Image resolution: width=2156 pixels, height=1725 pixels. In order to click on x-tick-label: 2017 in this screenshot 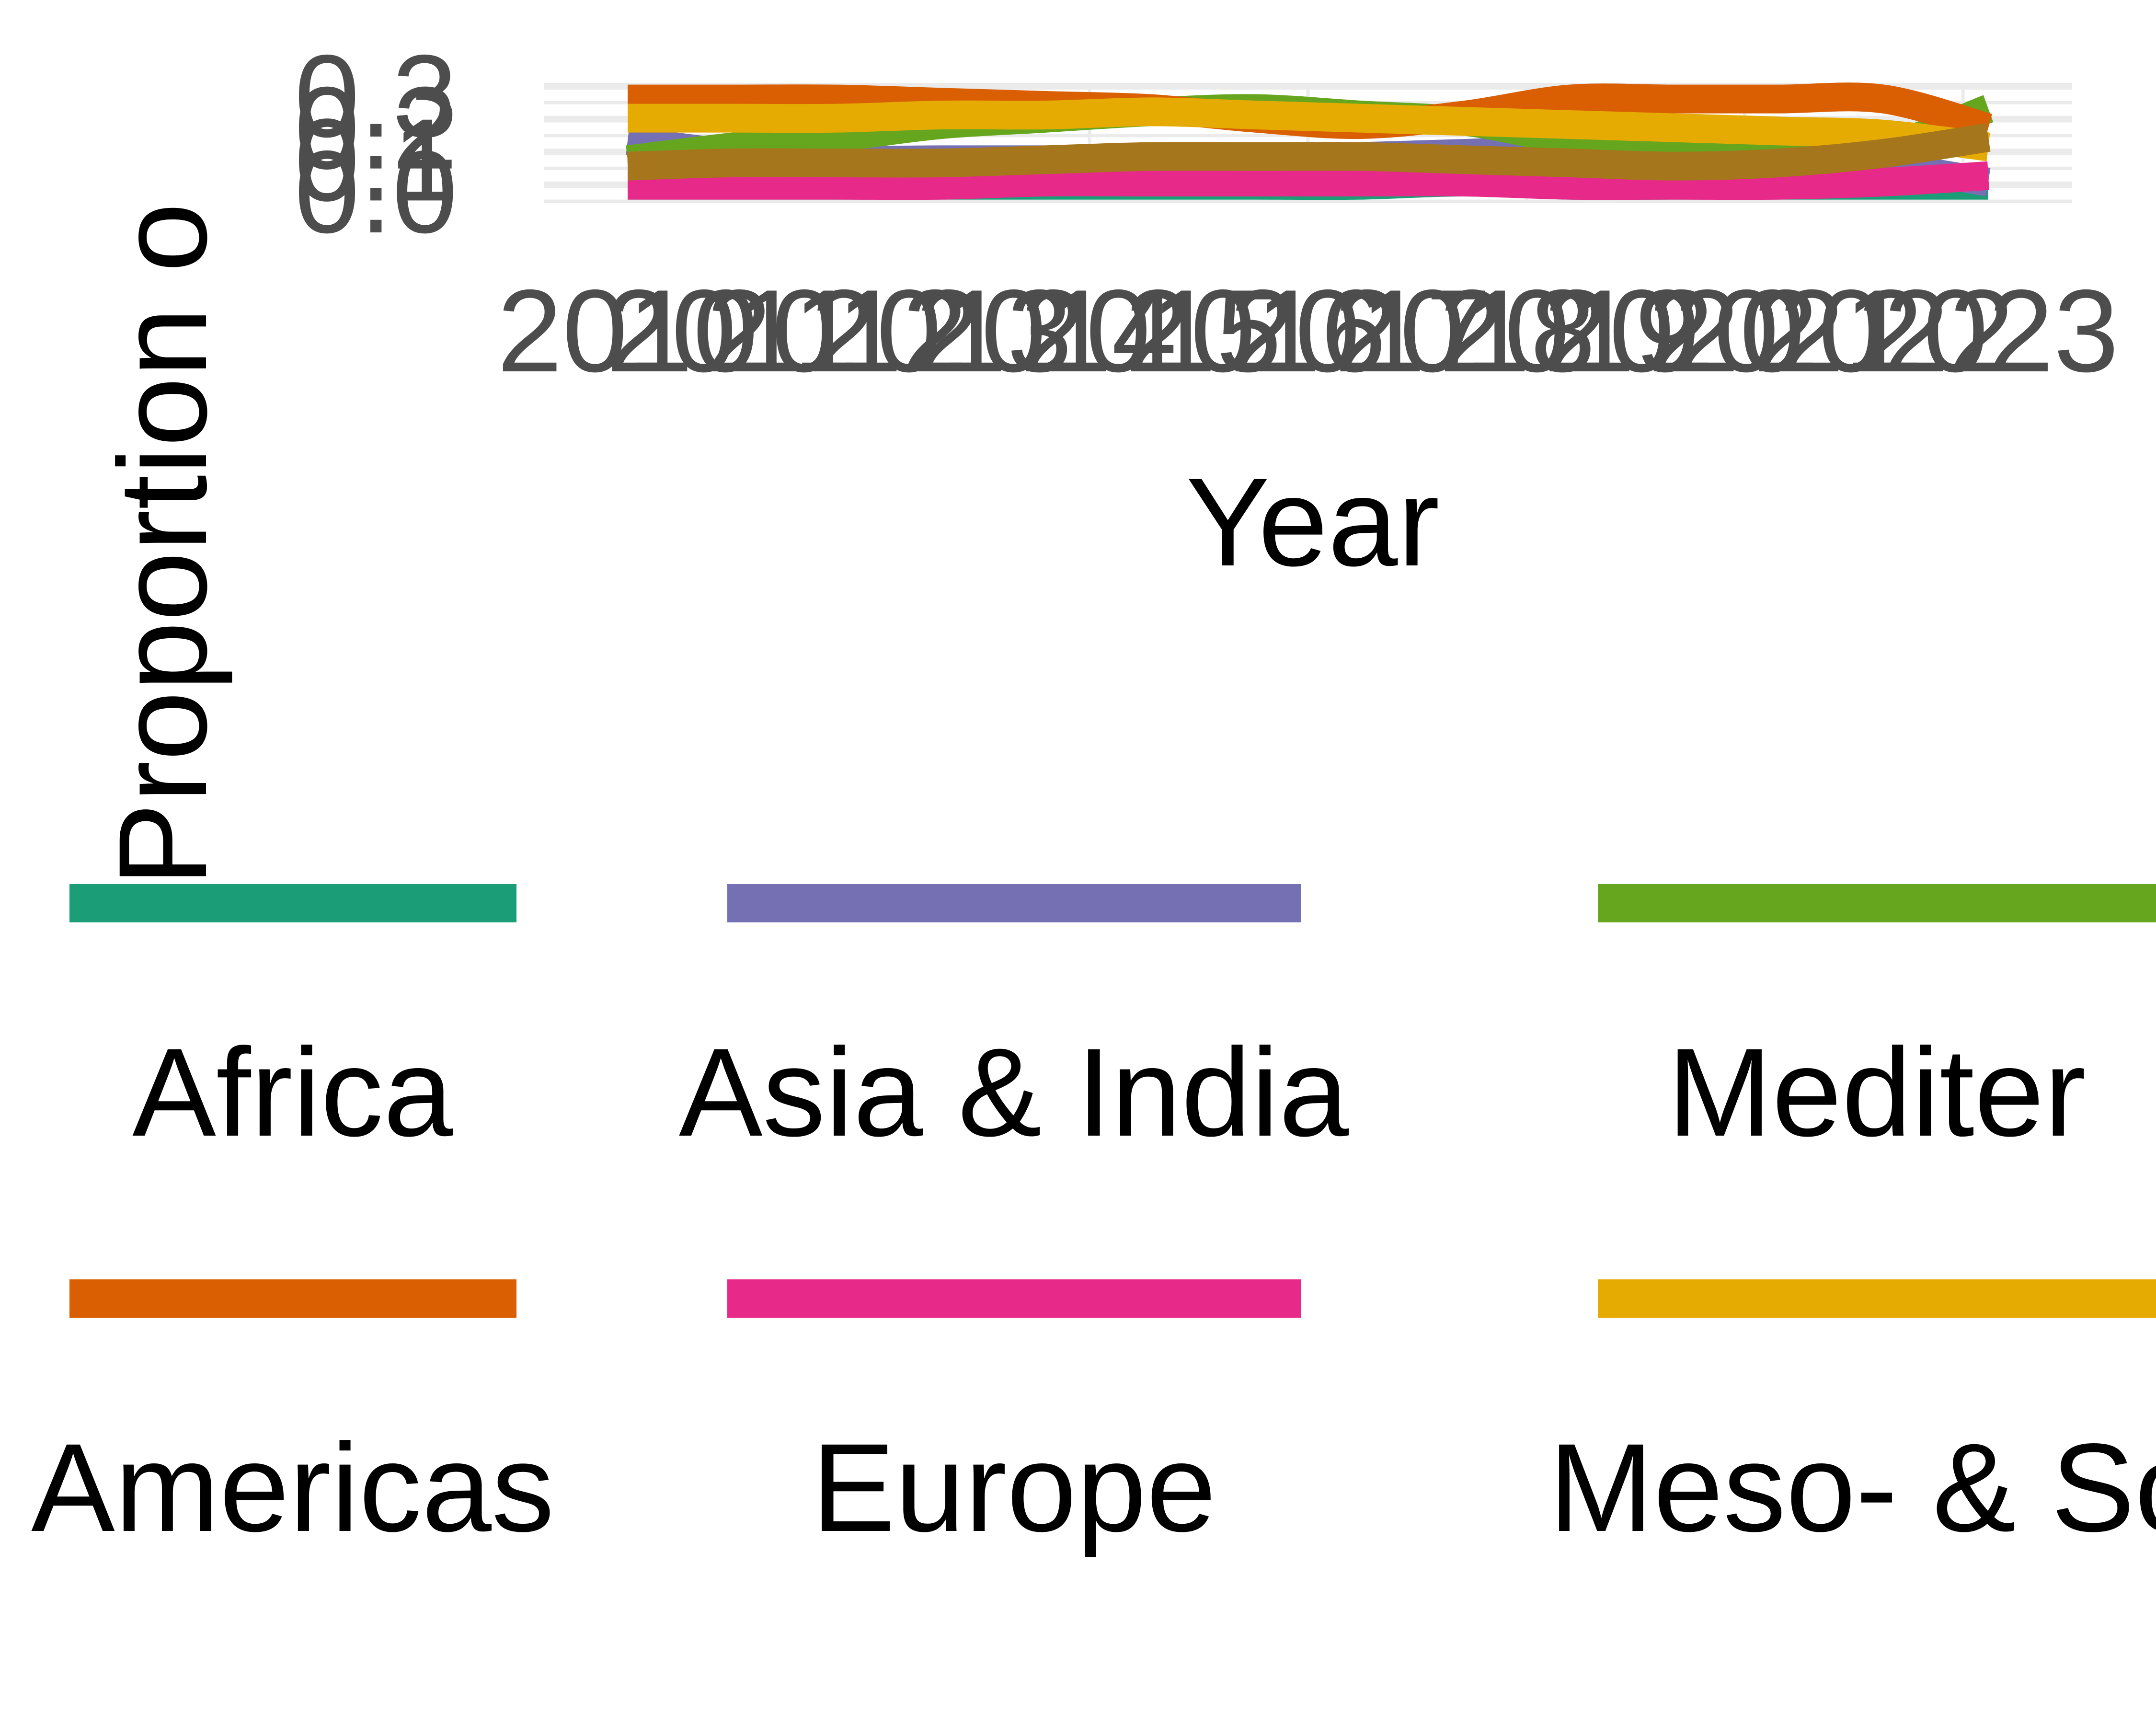, I will do `click(1360, 330)`.